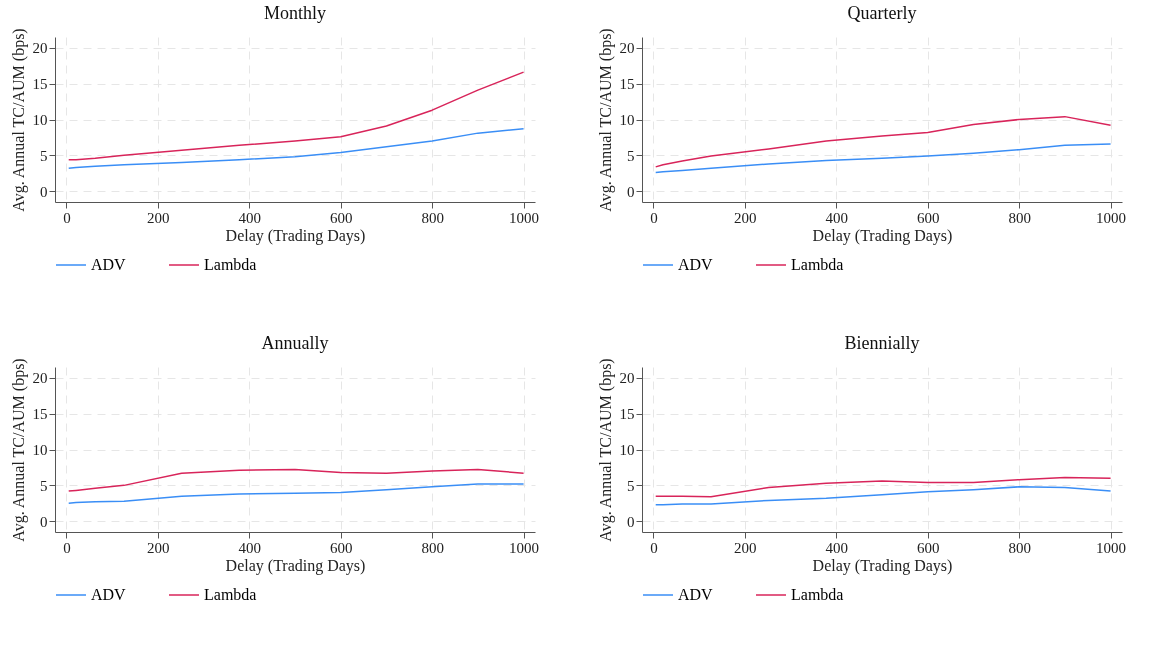 Image resolution: width=1174 pixels, height=660 pixels. I want to click on chart-title: Annually, so click(295, 343).